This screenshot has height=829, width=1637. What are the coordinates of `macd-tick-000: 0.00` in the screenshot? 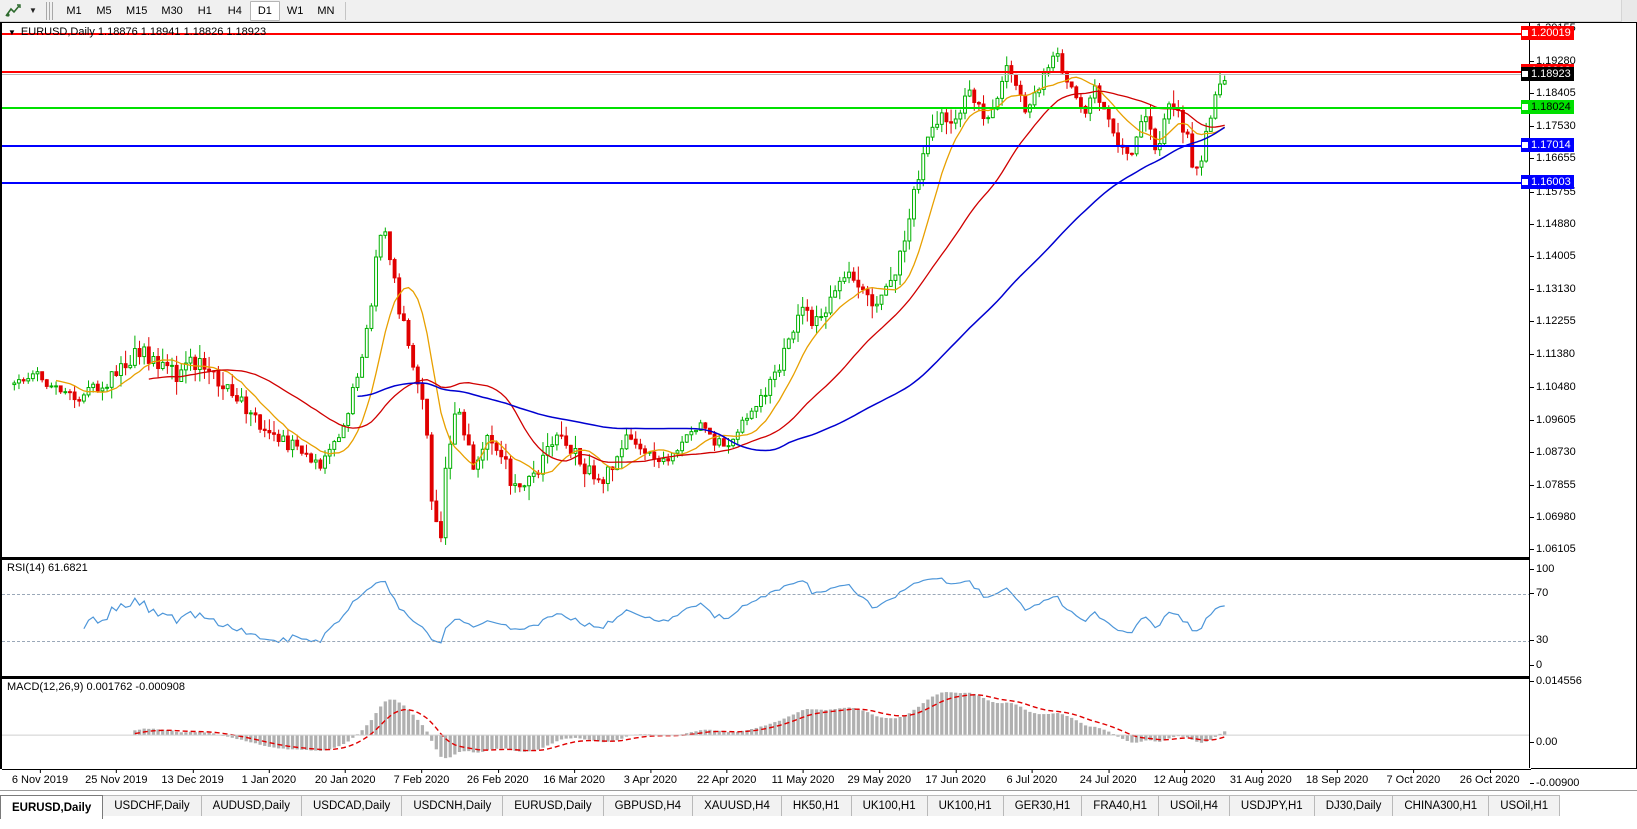 It's located at (1543, 742).